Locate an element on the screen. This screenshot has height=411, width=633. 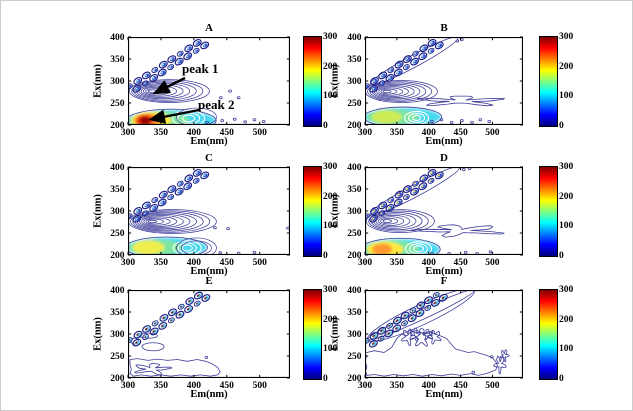
panel-B-plot: 300 350 400 450 500 200 250 300 350 400 is located at coordinates (435, 85).